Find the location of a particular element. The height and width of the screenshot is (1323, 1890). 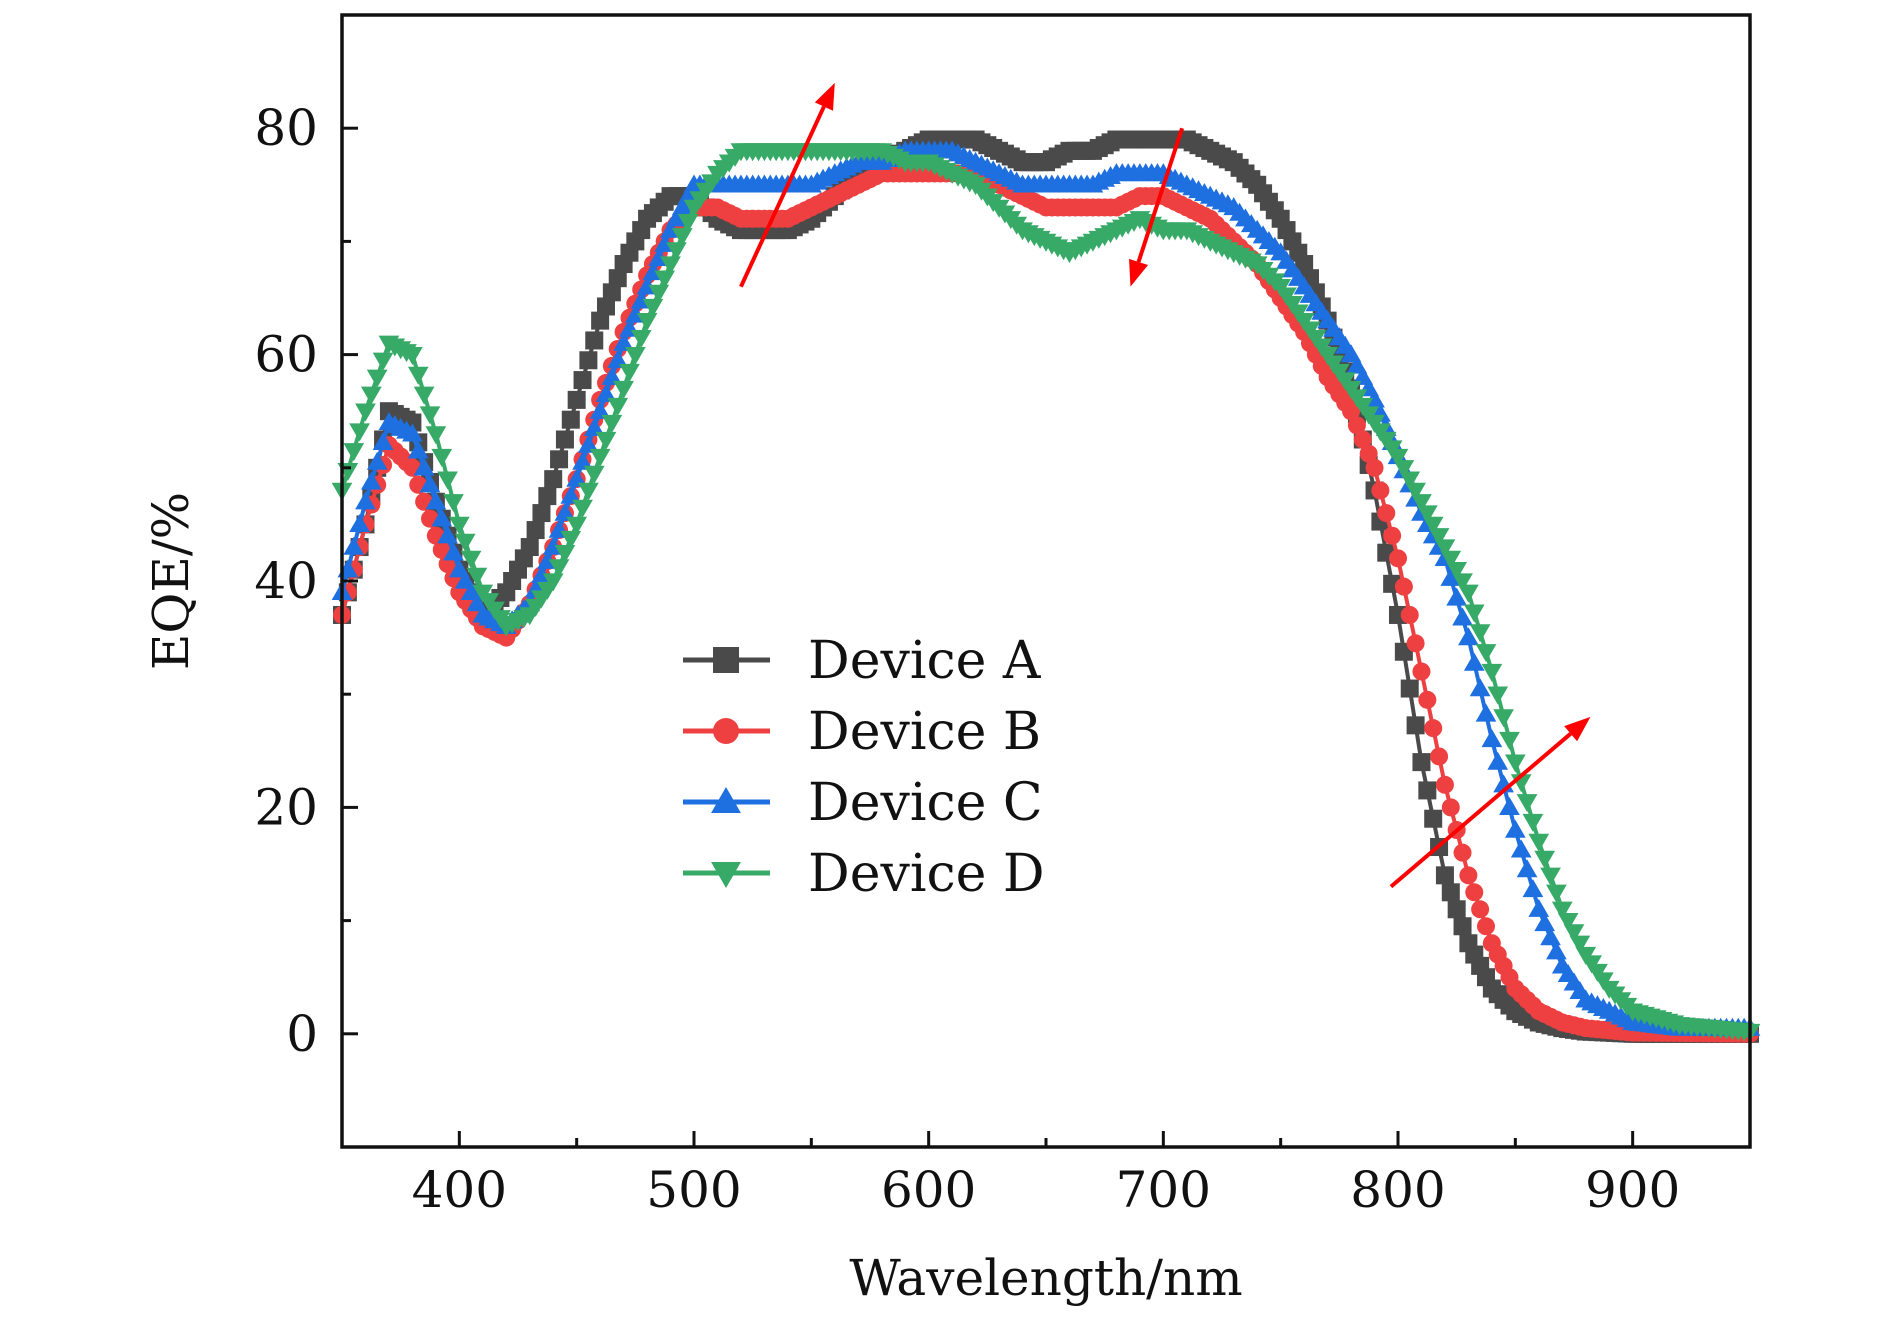

legend-entry: Device D is located at coordinates (864, 874).